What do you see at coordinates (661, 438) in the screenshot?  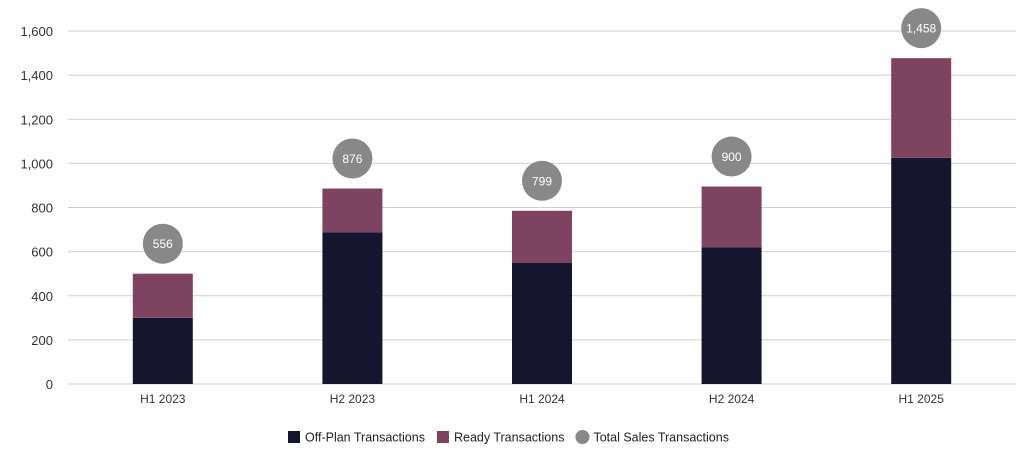 I see `legend-label: Total Sales Transactions` at bounding box center [661, 438].